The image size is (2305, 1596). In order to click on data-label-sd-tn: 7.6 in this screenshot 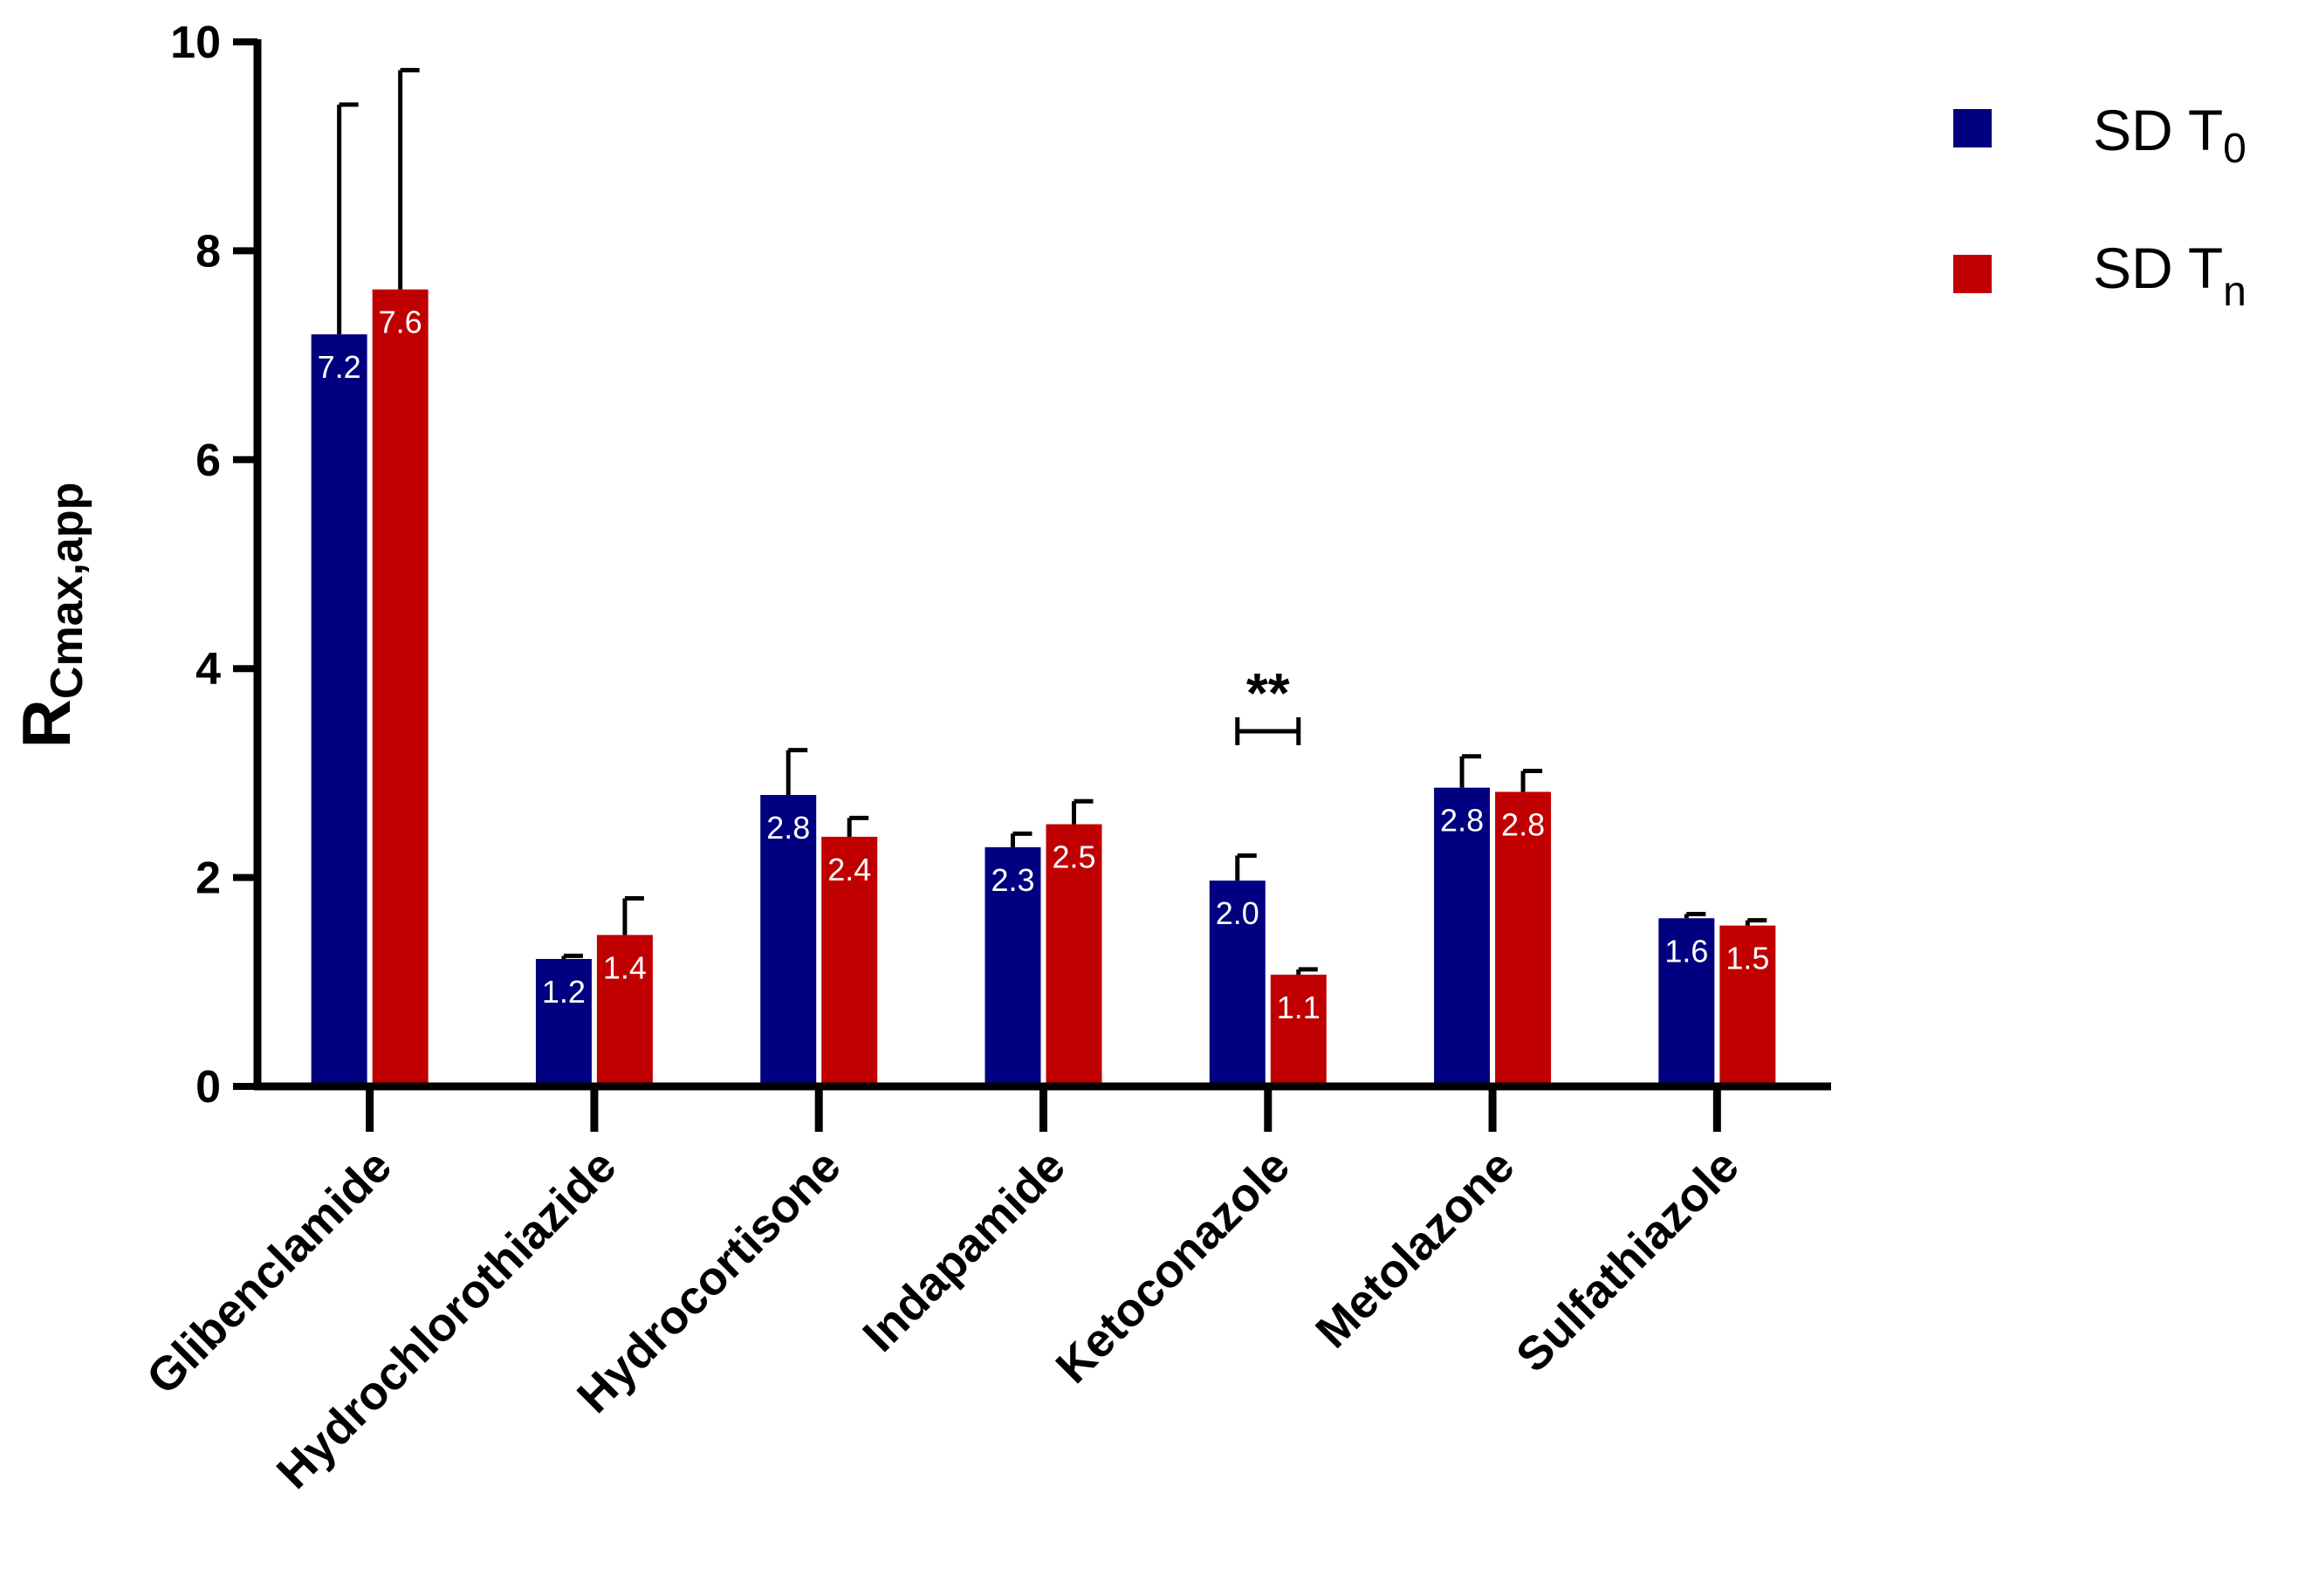, I will do `click(400, 322)`.